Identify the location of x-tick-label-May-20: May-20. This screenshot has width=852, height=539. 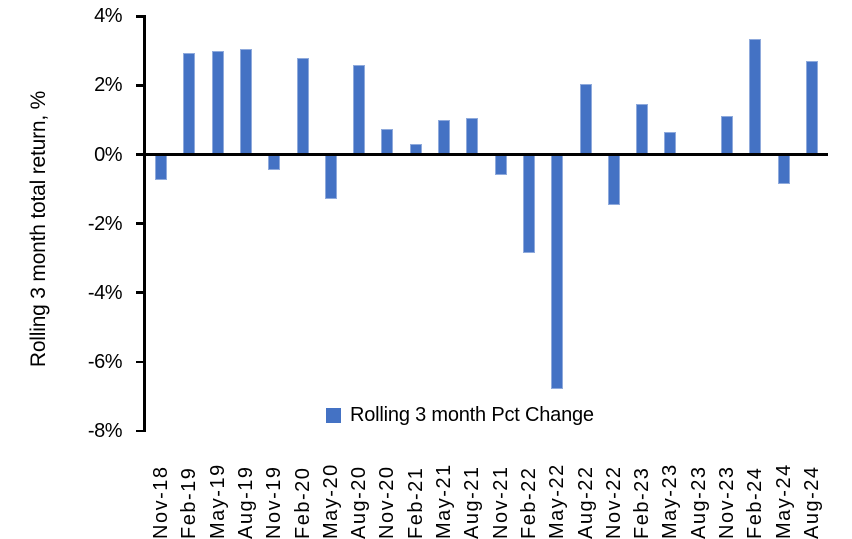
(330, 501).